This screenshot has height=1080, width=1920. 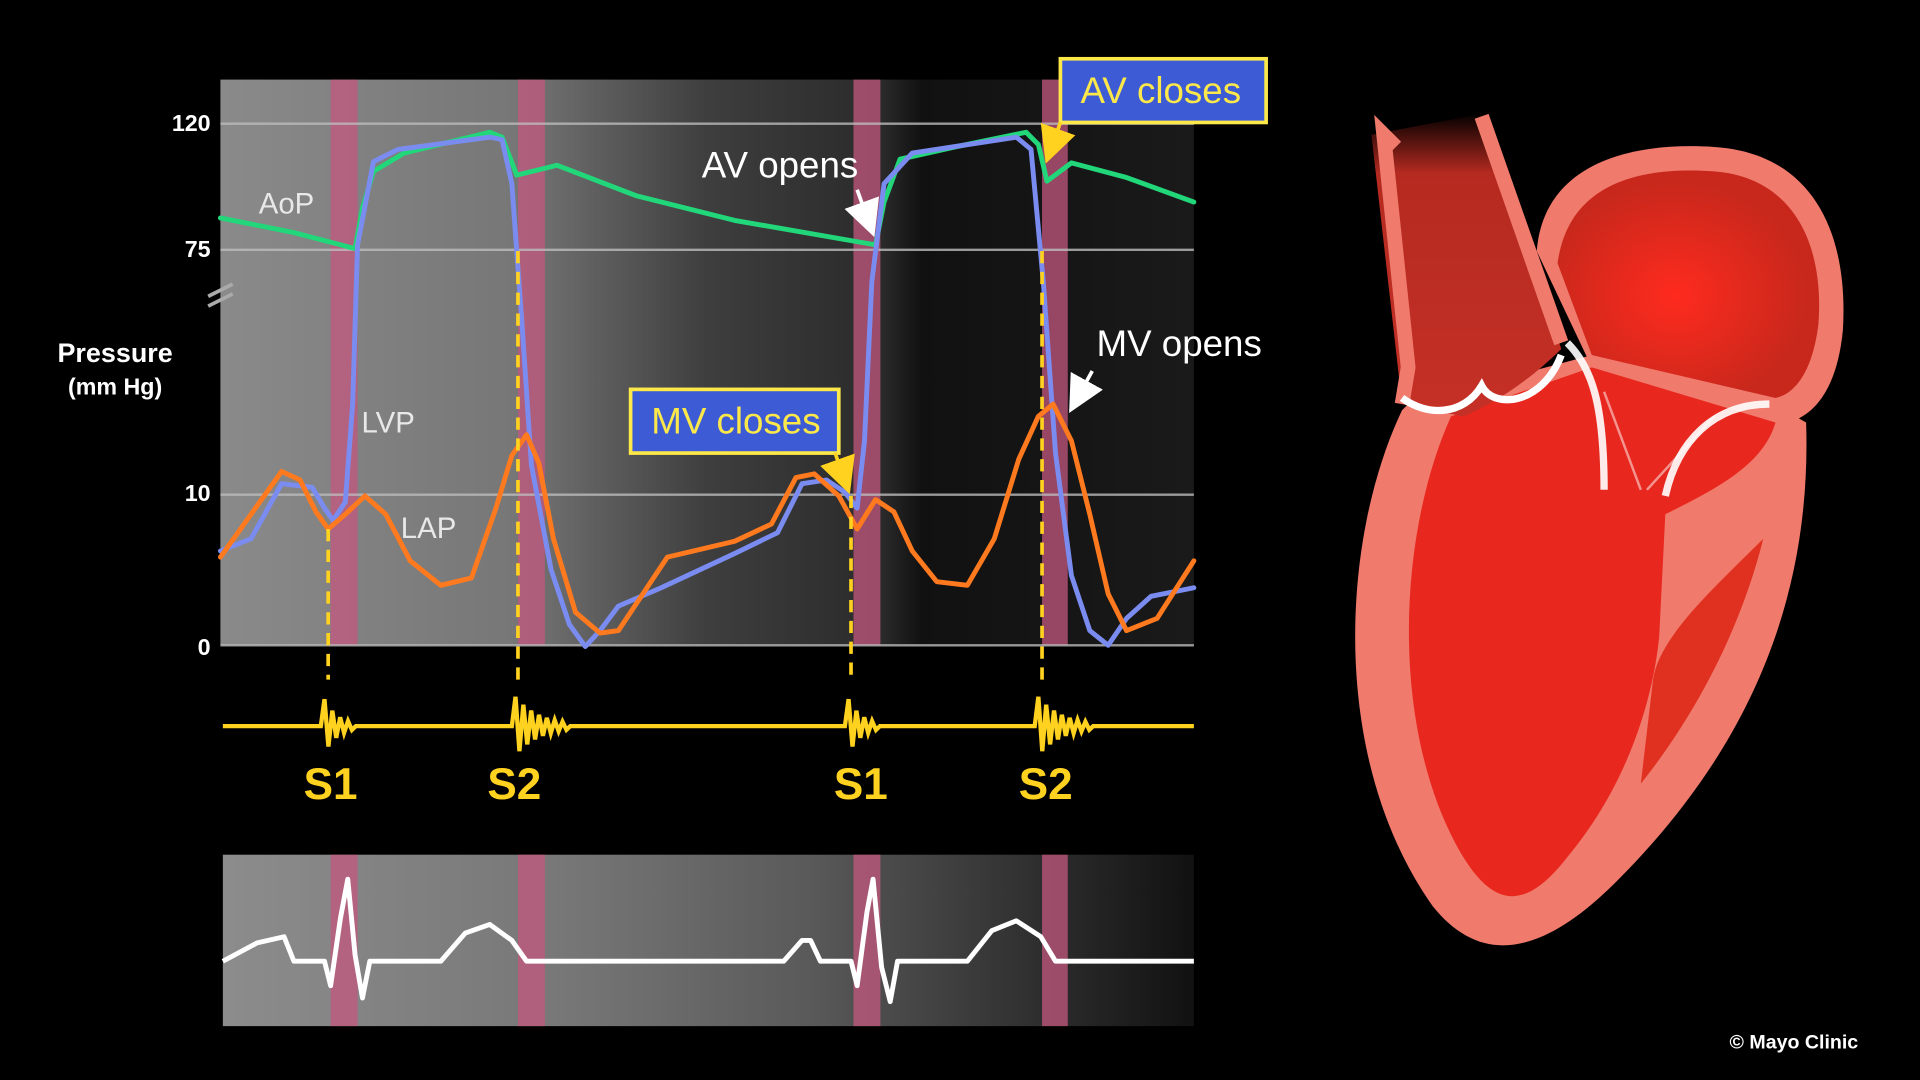 What do you see at coordinates (115, 386) in the screenshot?
I see `y-axis-unit: (mm Hg)` at bounding box center [115, 386].